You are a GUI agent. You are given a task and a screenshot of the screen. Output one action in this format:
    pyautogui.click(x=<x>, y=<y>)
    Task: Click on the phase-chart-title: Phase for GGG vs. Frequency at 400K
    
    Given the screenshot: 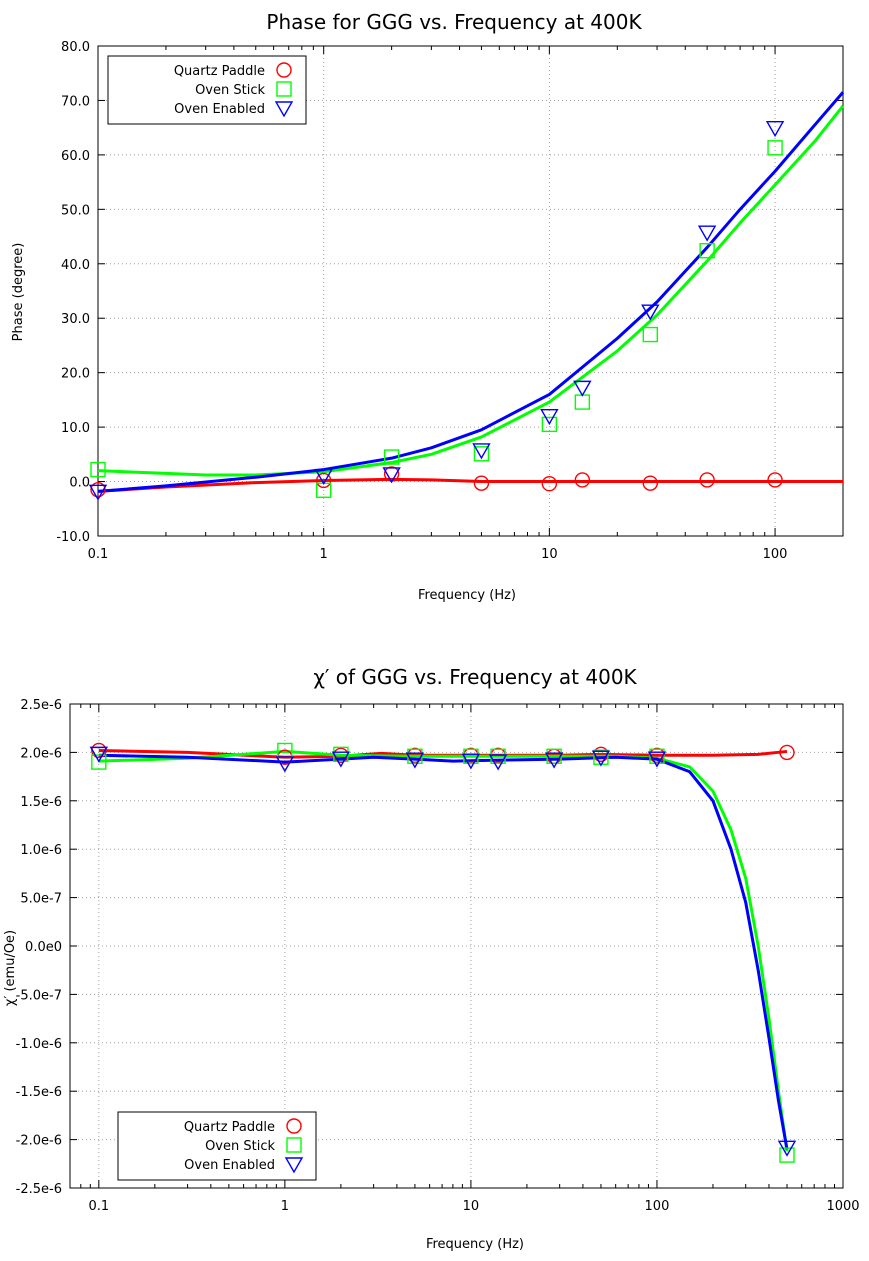 What is the action you would take?
    pyautogui.click(x=454, y=22)
    